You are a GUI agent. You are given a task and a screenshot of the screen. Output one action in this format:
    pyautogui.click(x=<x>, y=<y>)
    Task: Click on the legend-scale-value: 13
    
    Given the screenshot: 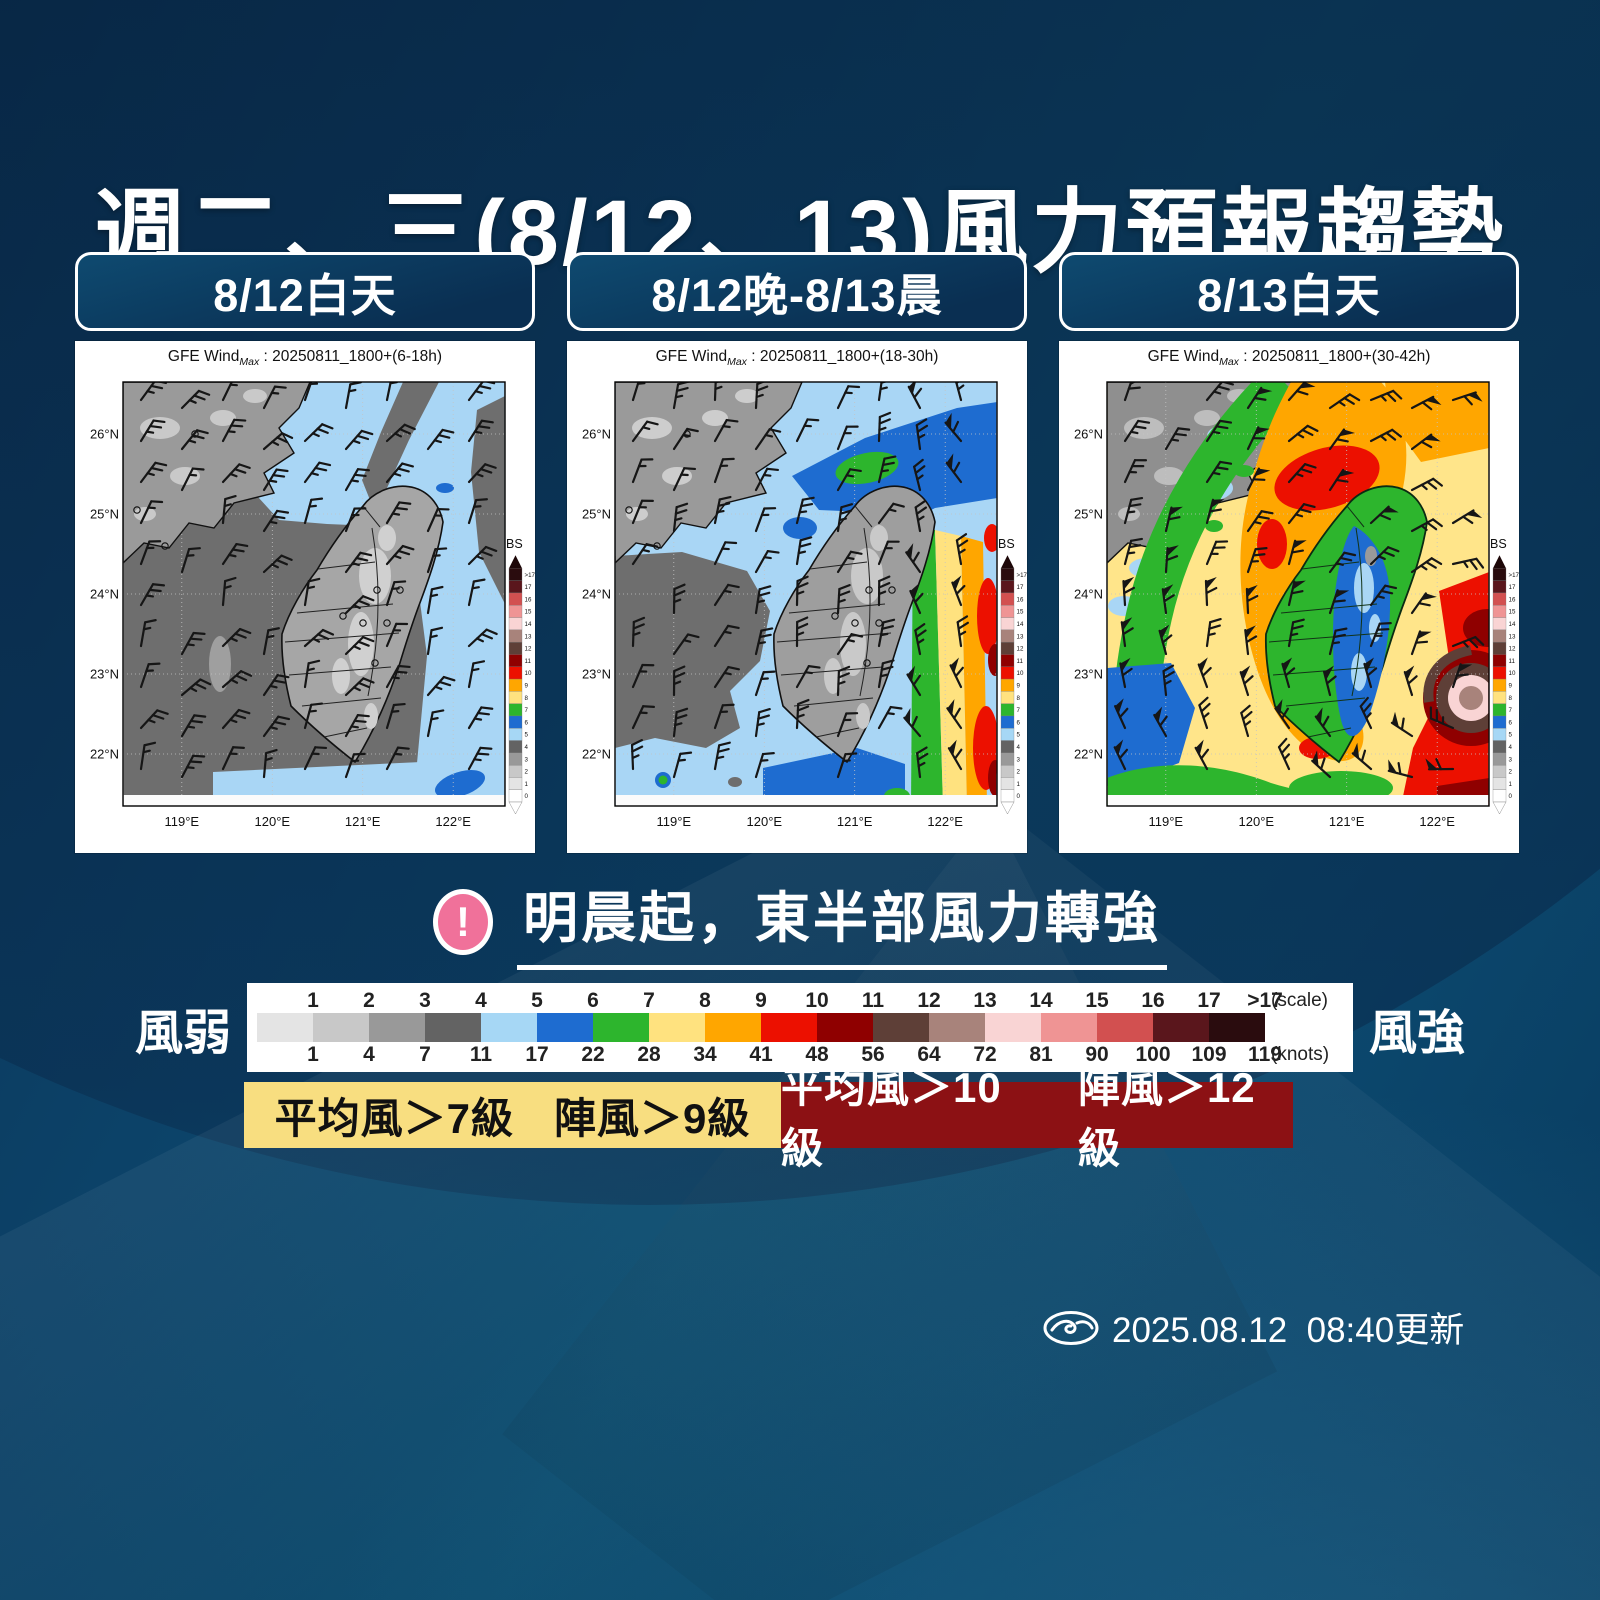 What is the action you would take?
    pyautogui.click(x=985, y=1000)
    